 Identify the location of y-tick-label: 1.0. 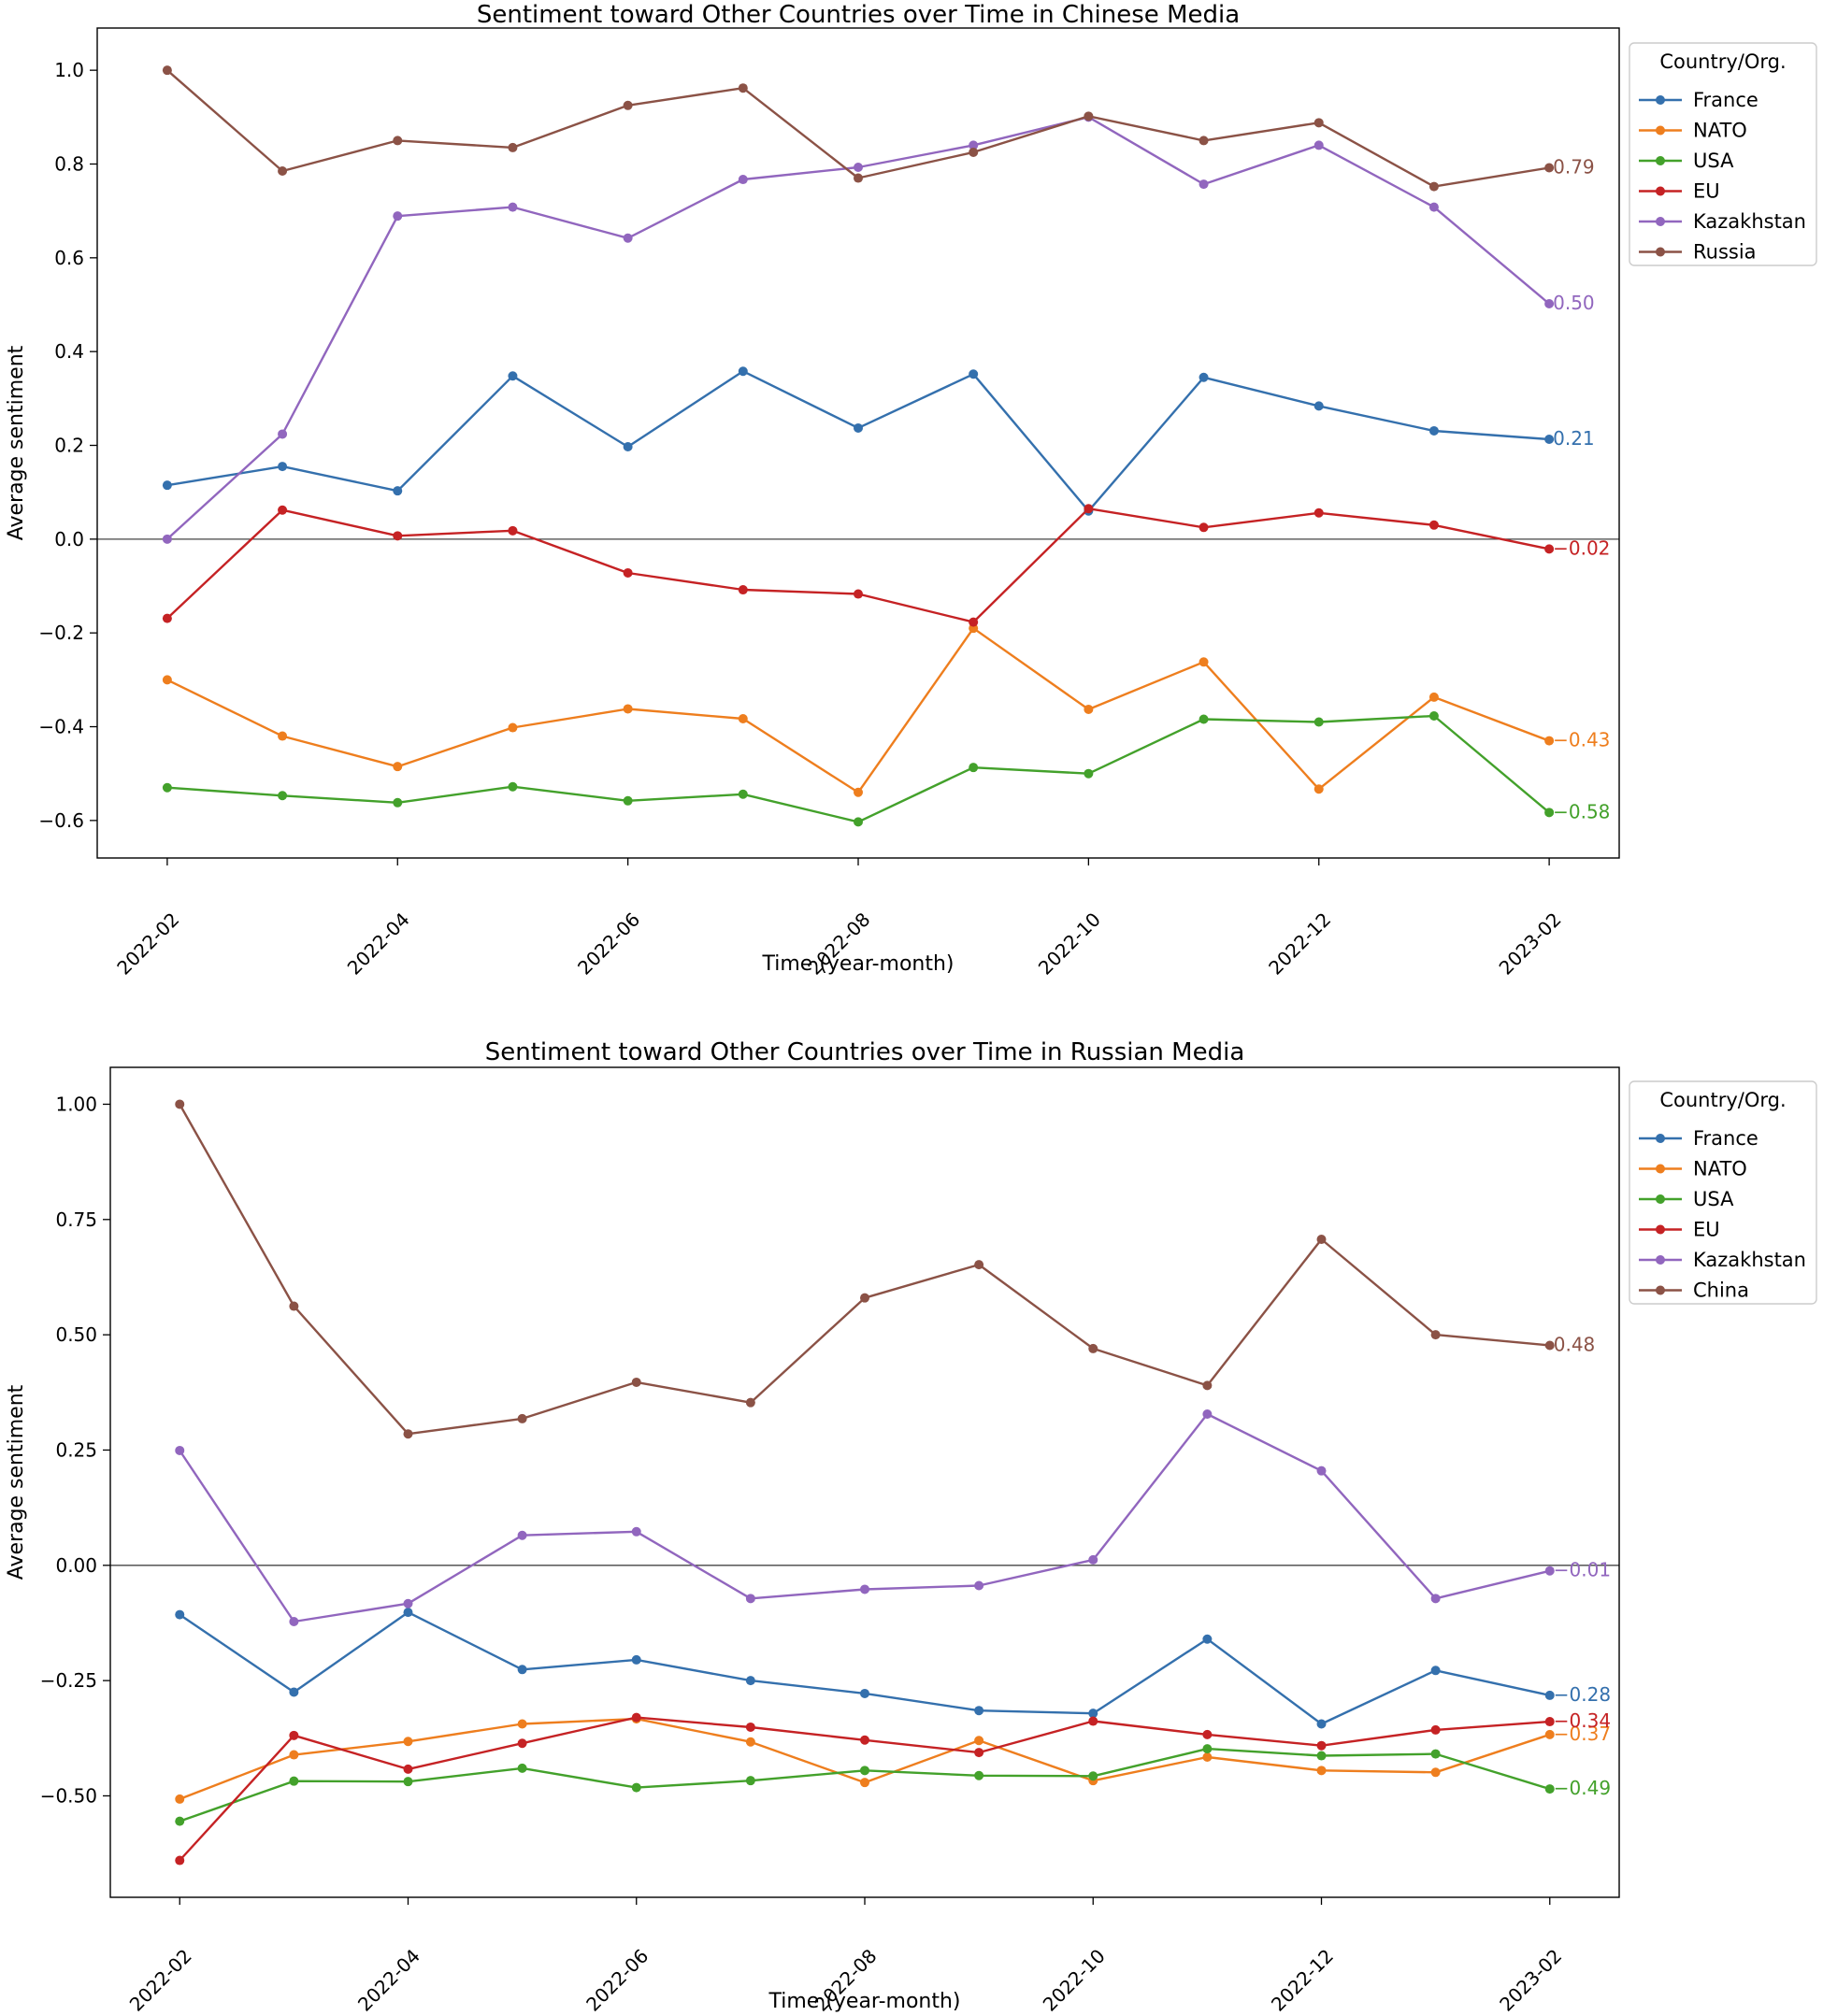
(69, 70).